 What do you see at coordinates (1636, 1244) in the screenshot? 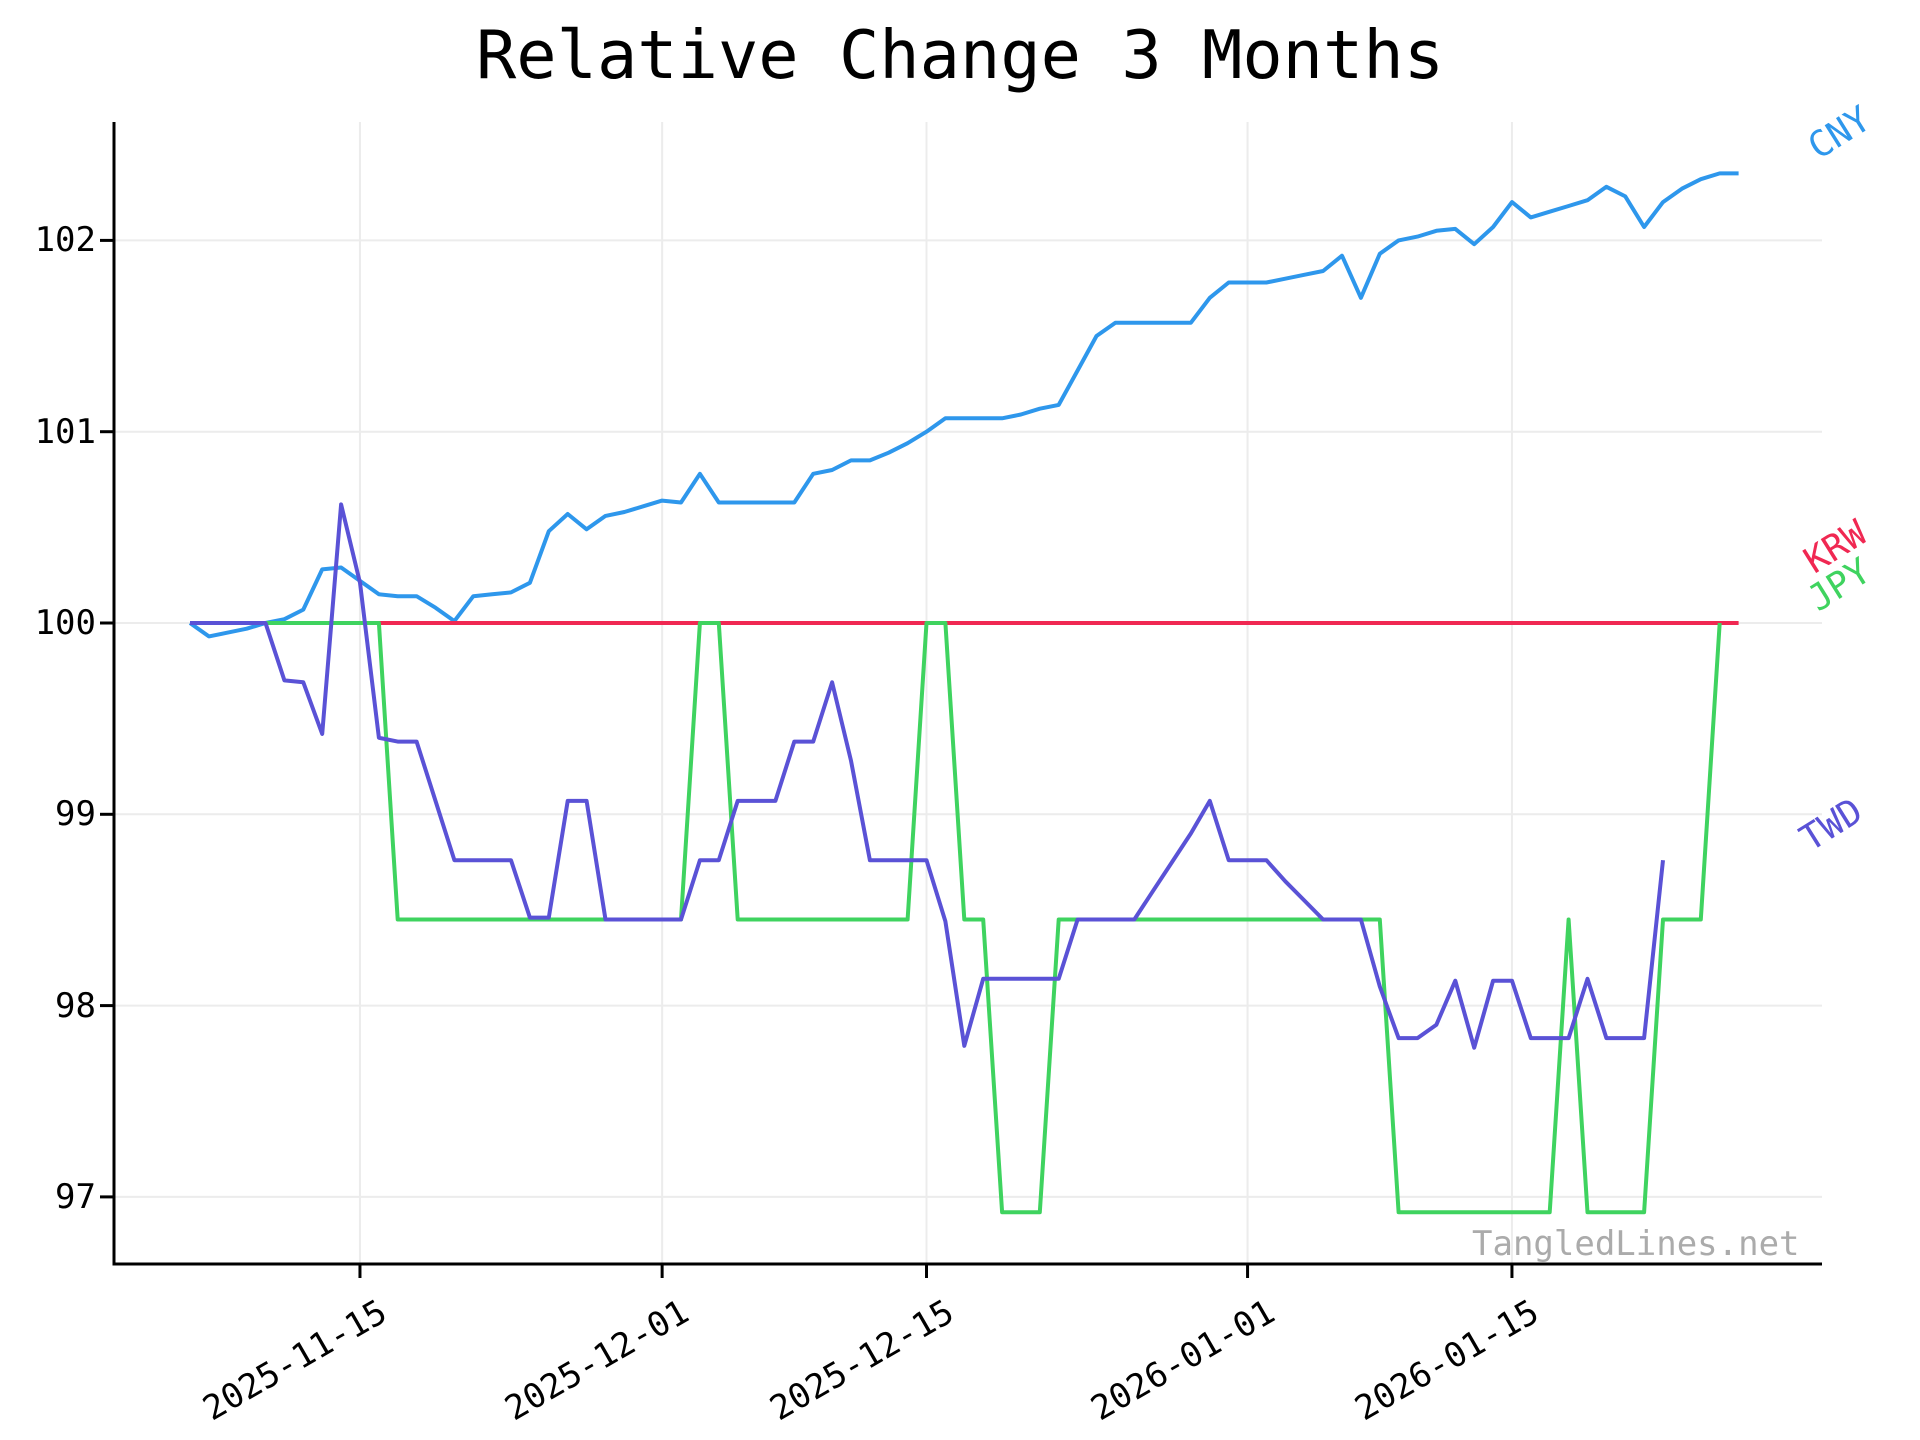
I see `watermark: TangledLines.net` at bounding box center [1636, 1244].